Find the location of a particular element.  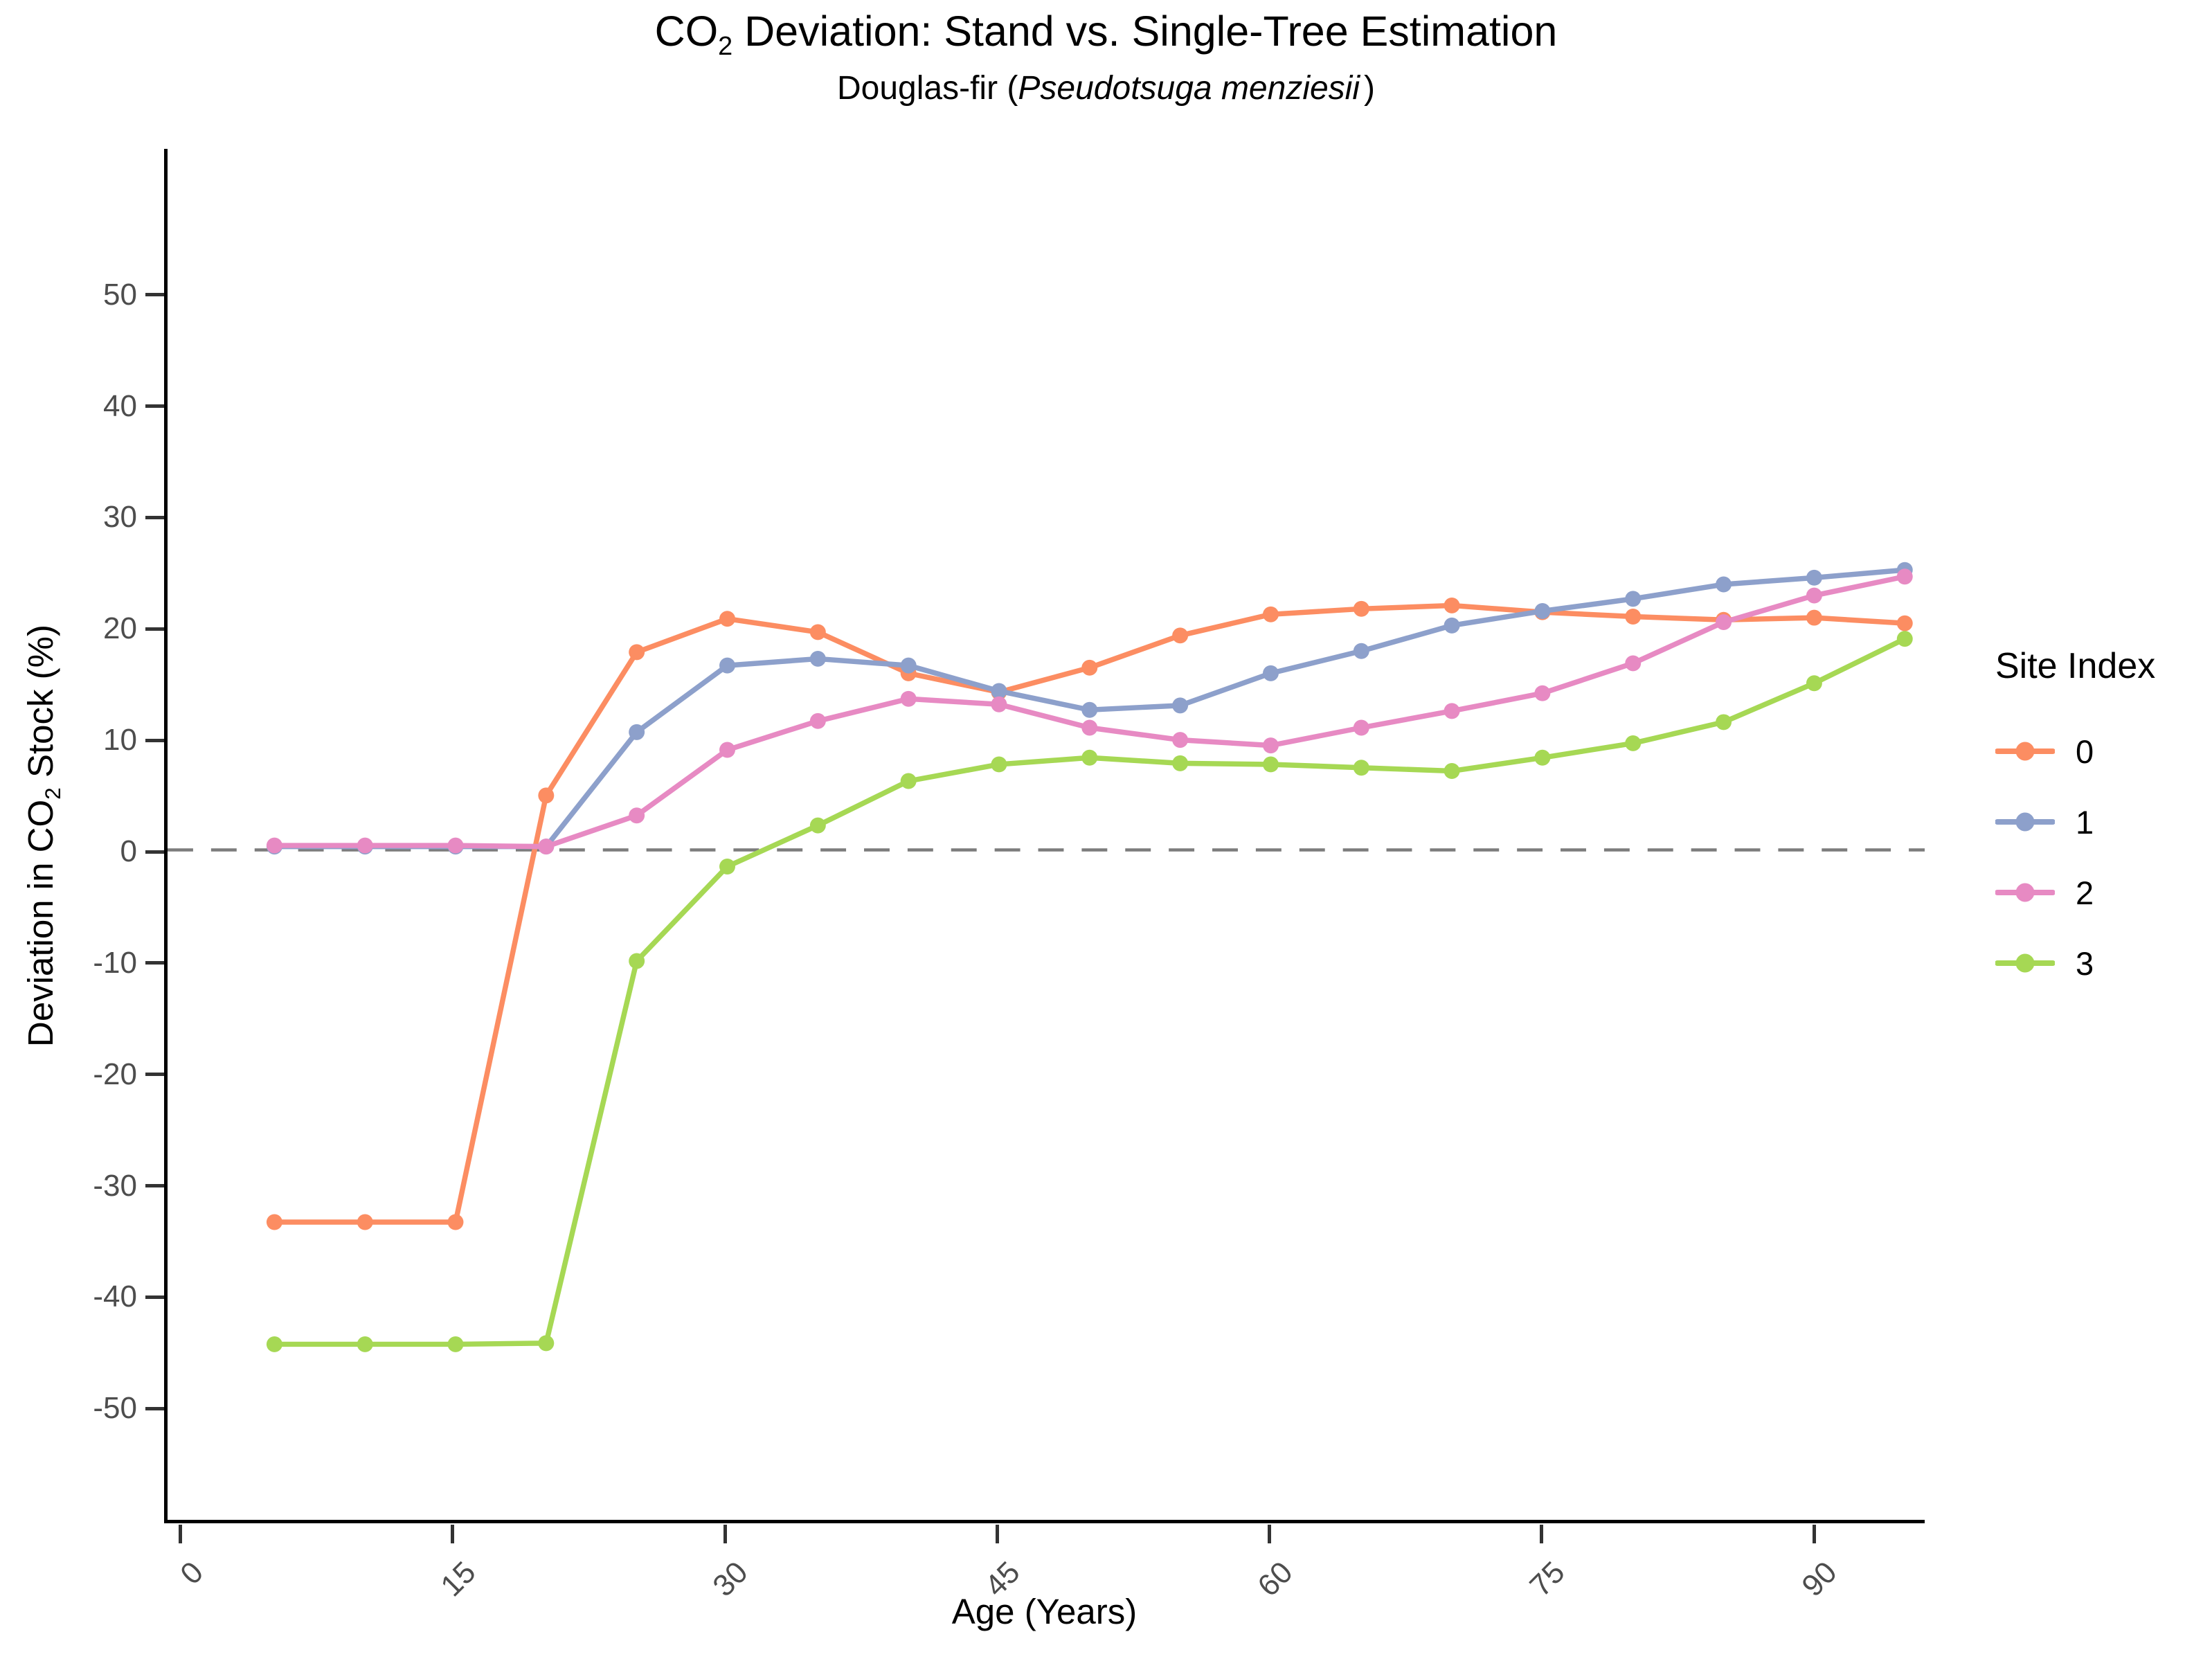

legend-item-1: 1 is located at coordinates (2075, 822).